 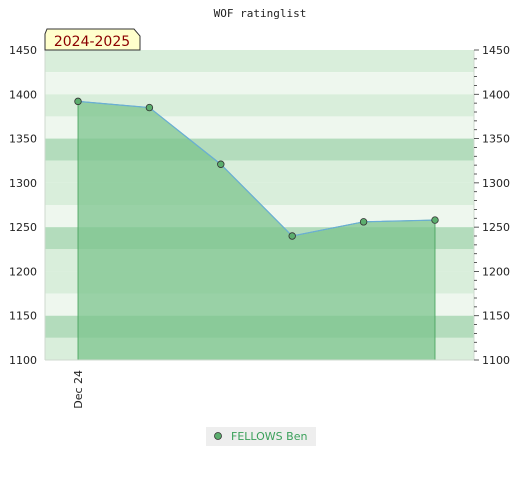 What do you see at coordinates (23, 271) in the screenshot?
I see `y-tick-label-left: 1200` at bounding box center [23, 271].